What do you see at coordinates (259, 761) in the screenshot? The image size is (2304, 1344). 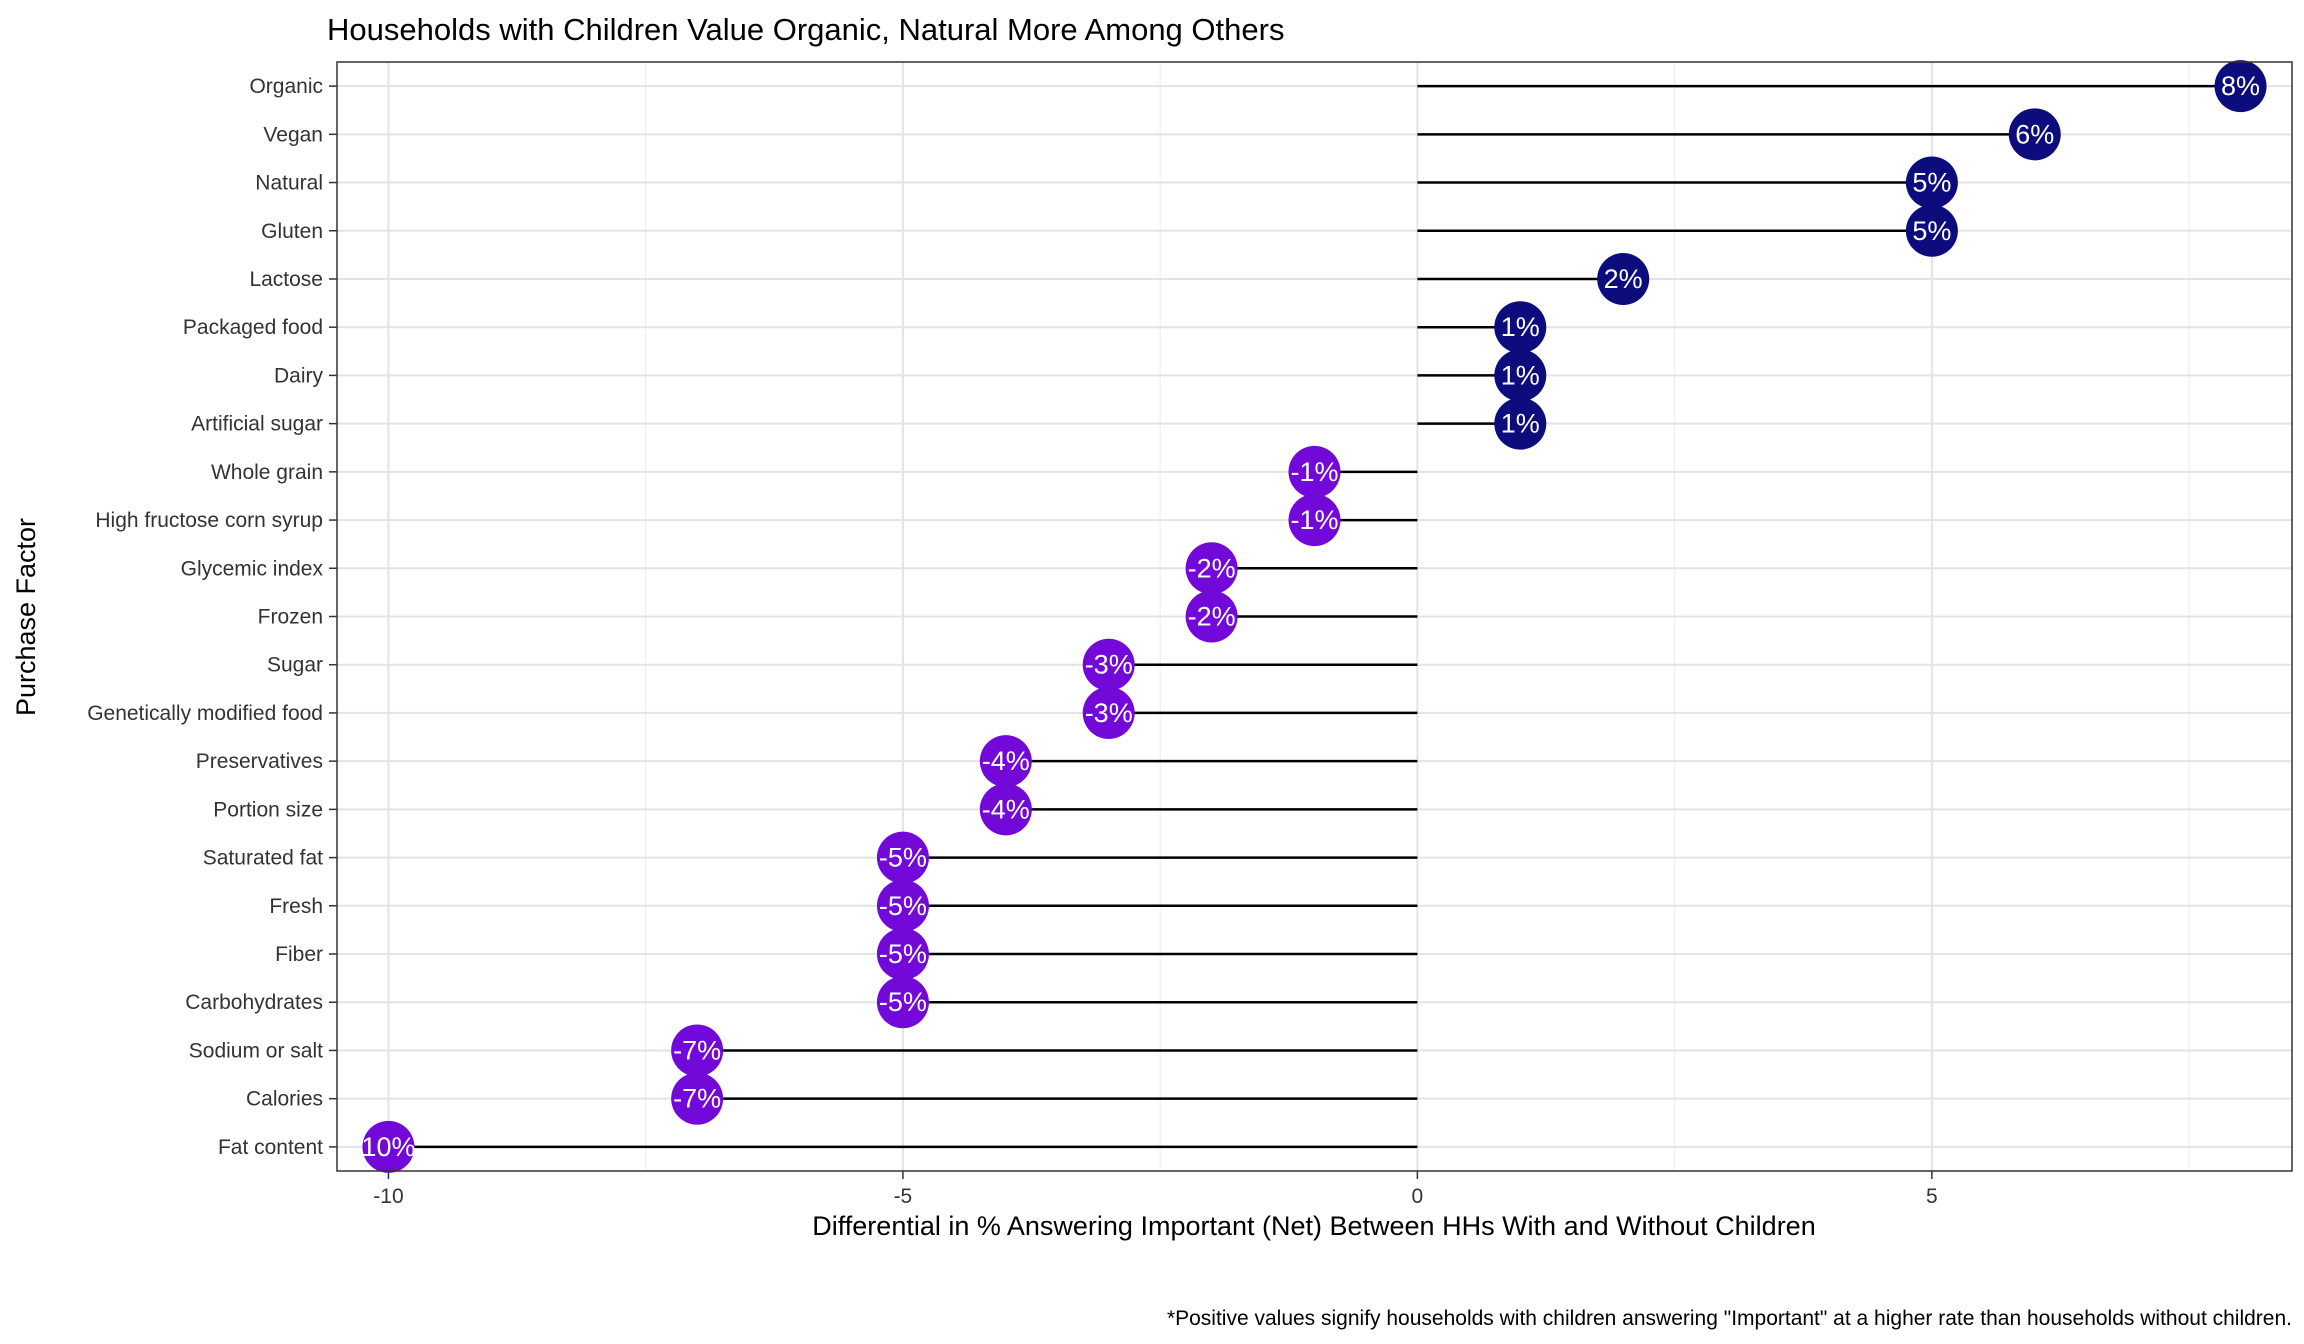 I see `y-tick-label: Preservatives` at bounding box center [259, 761].